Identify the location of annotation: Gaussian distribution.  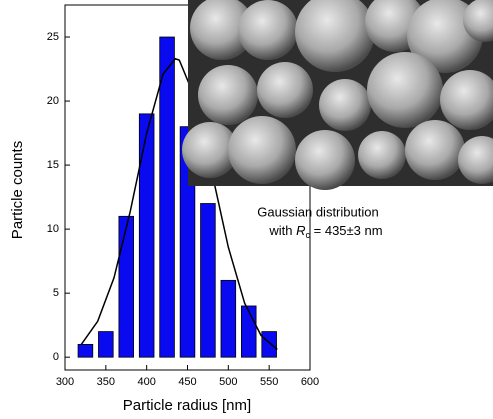
(317, 211).